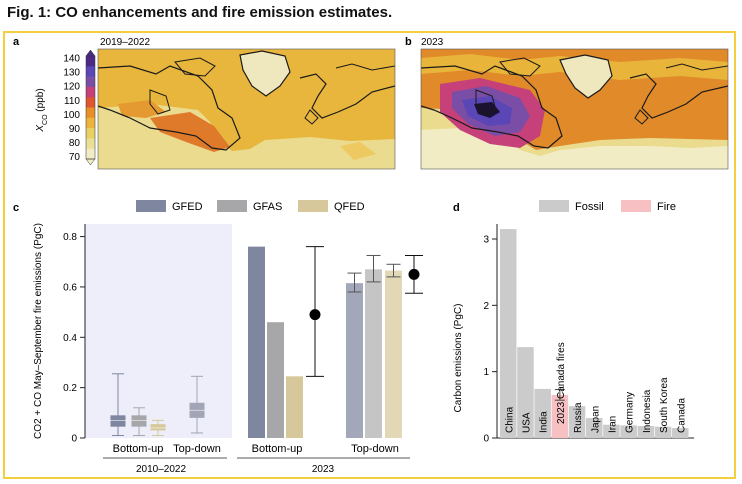  I want to click on map-2019-2022, so click(246, 109).